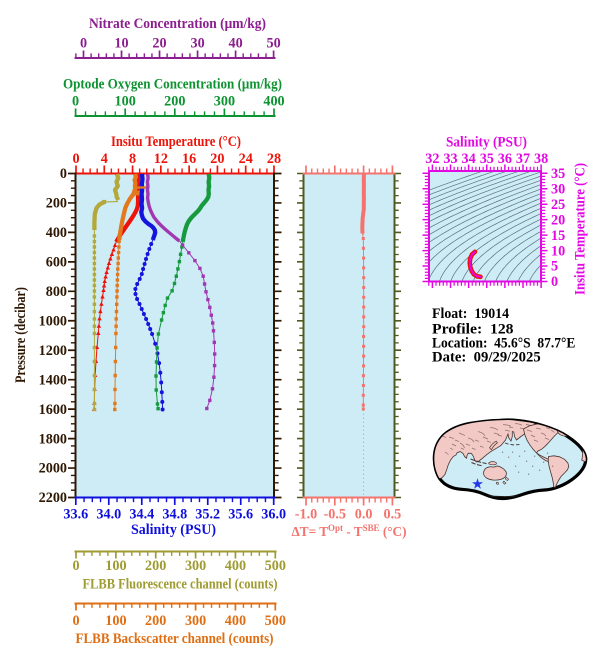 The image size is (609, 663). What do you see at coordinates (349, 532) in the screenshot?
I see `svg-text: ΔT= TOpt - TSBE (°C)` at bounding box center [349, 532].